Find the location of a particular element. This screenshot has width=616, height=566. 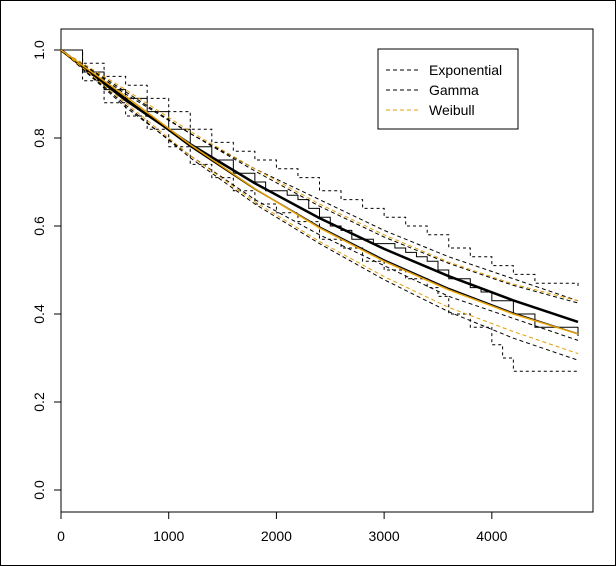

y-tick-label: 0.4 is located at coordinates (39, 314).